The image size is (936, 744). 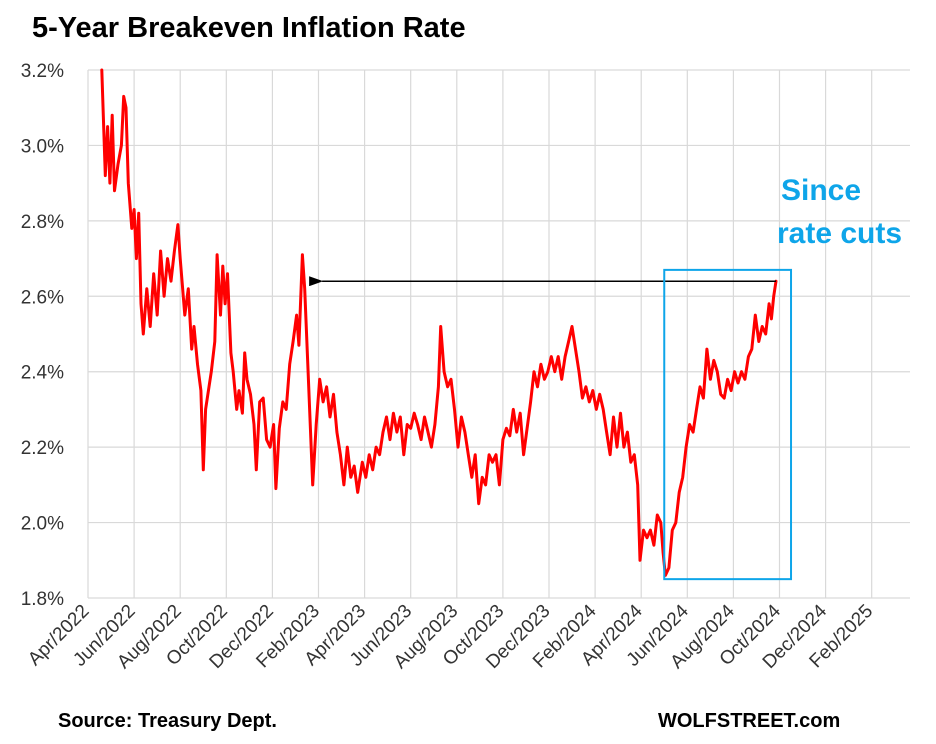 I want to click on y-tick-label: 2.4%, so click(x=42, y=373).